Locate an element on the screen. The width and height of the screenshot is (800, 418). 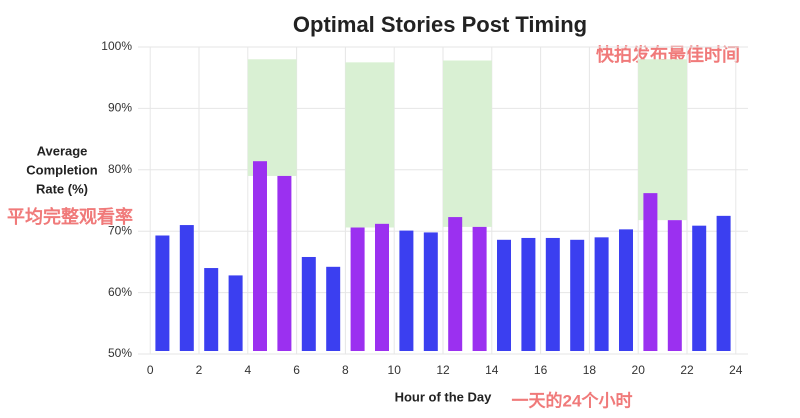
y-axis-label: Average is located at coordinates (62, 150).